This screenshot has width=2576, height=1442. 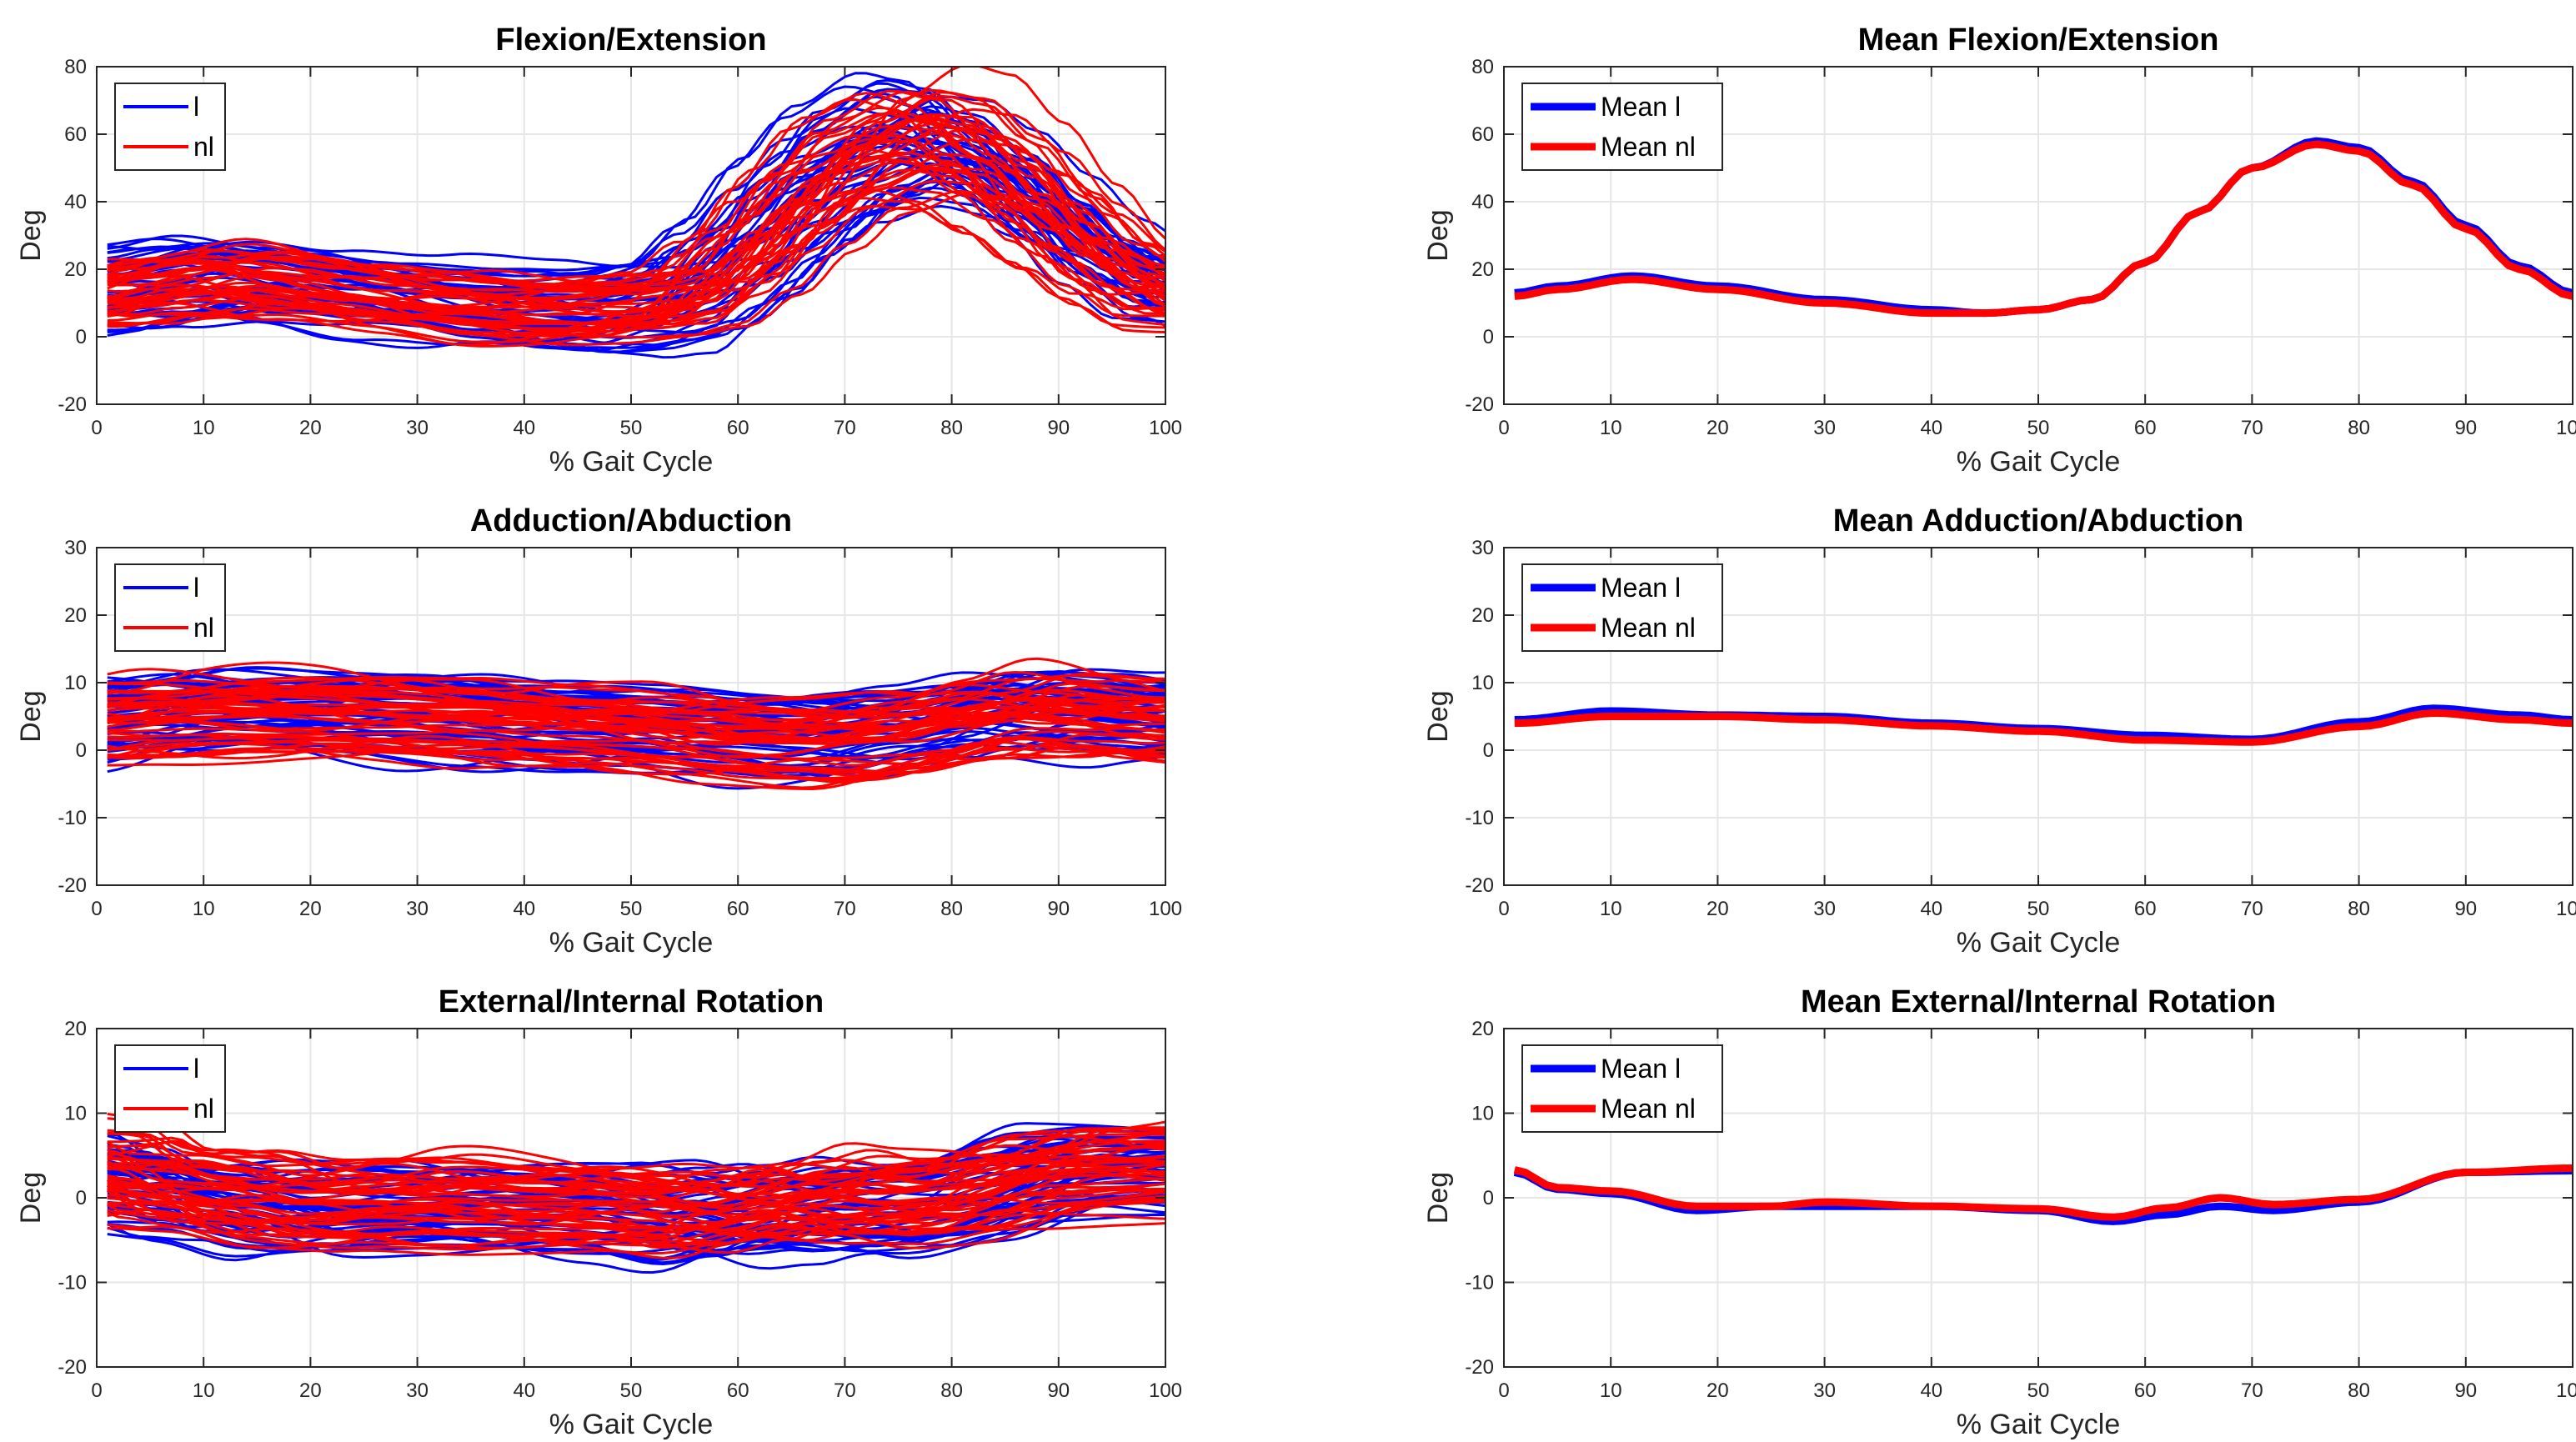 I want to click on y-tick-label: 40, so click(x=75, y=202).